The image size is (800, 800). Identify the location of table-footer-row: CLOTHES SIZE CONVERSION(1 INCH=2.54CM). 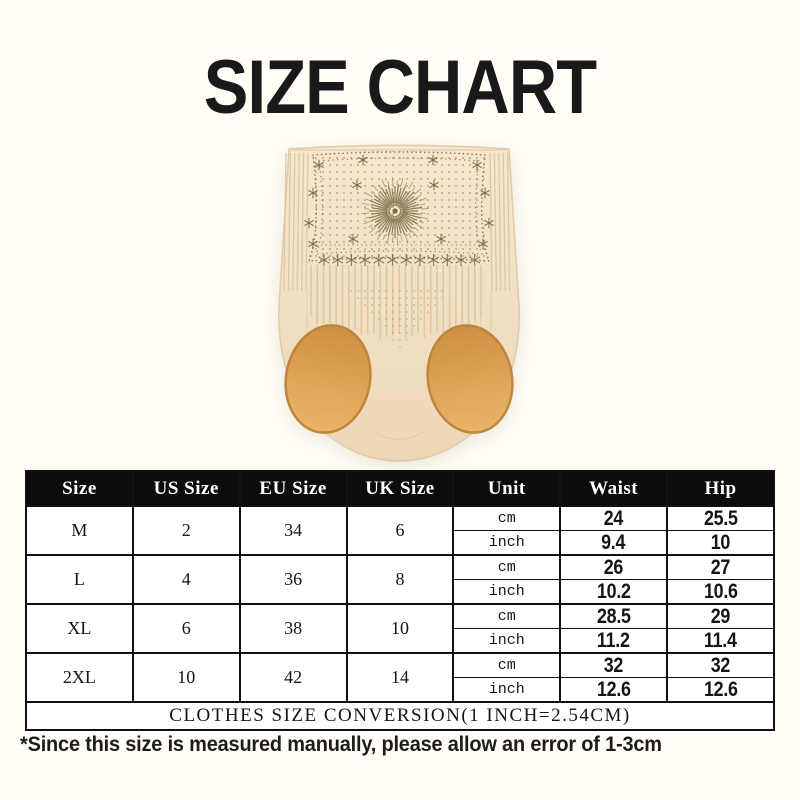
(400, 716).